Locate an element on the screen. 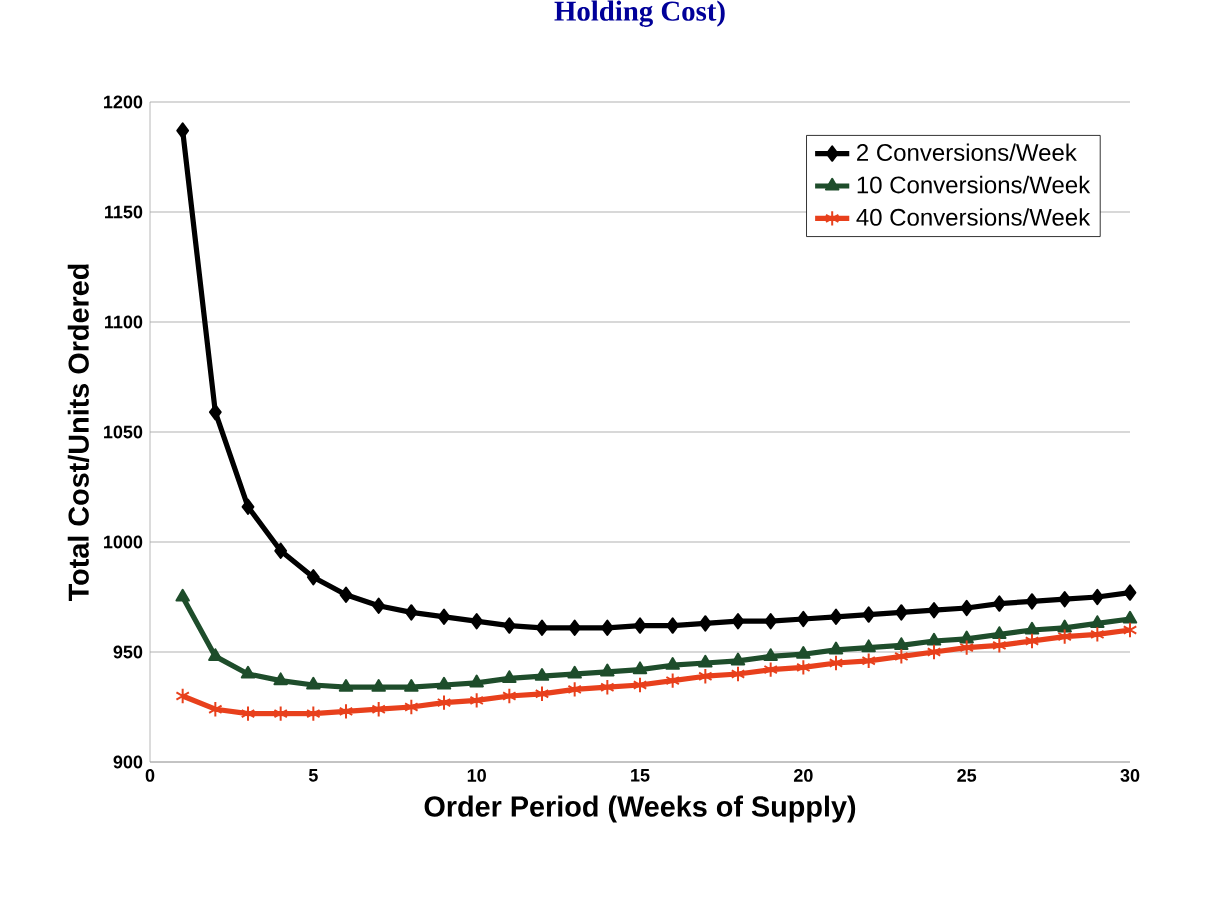 Image resolution: width=1210 pixels, height=902 pixels. y-tick-label: 1200 is located at coordinates (123, 102).